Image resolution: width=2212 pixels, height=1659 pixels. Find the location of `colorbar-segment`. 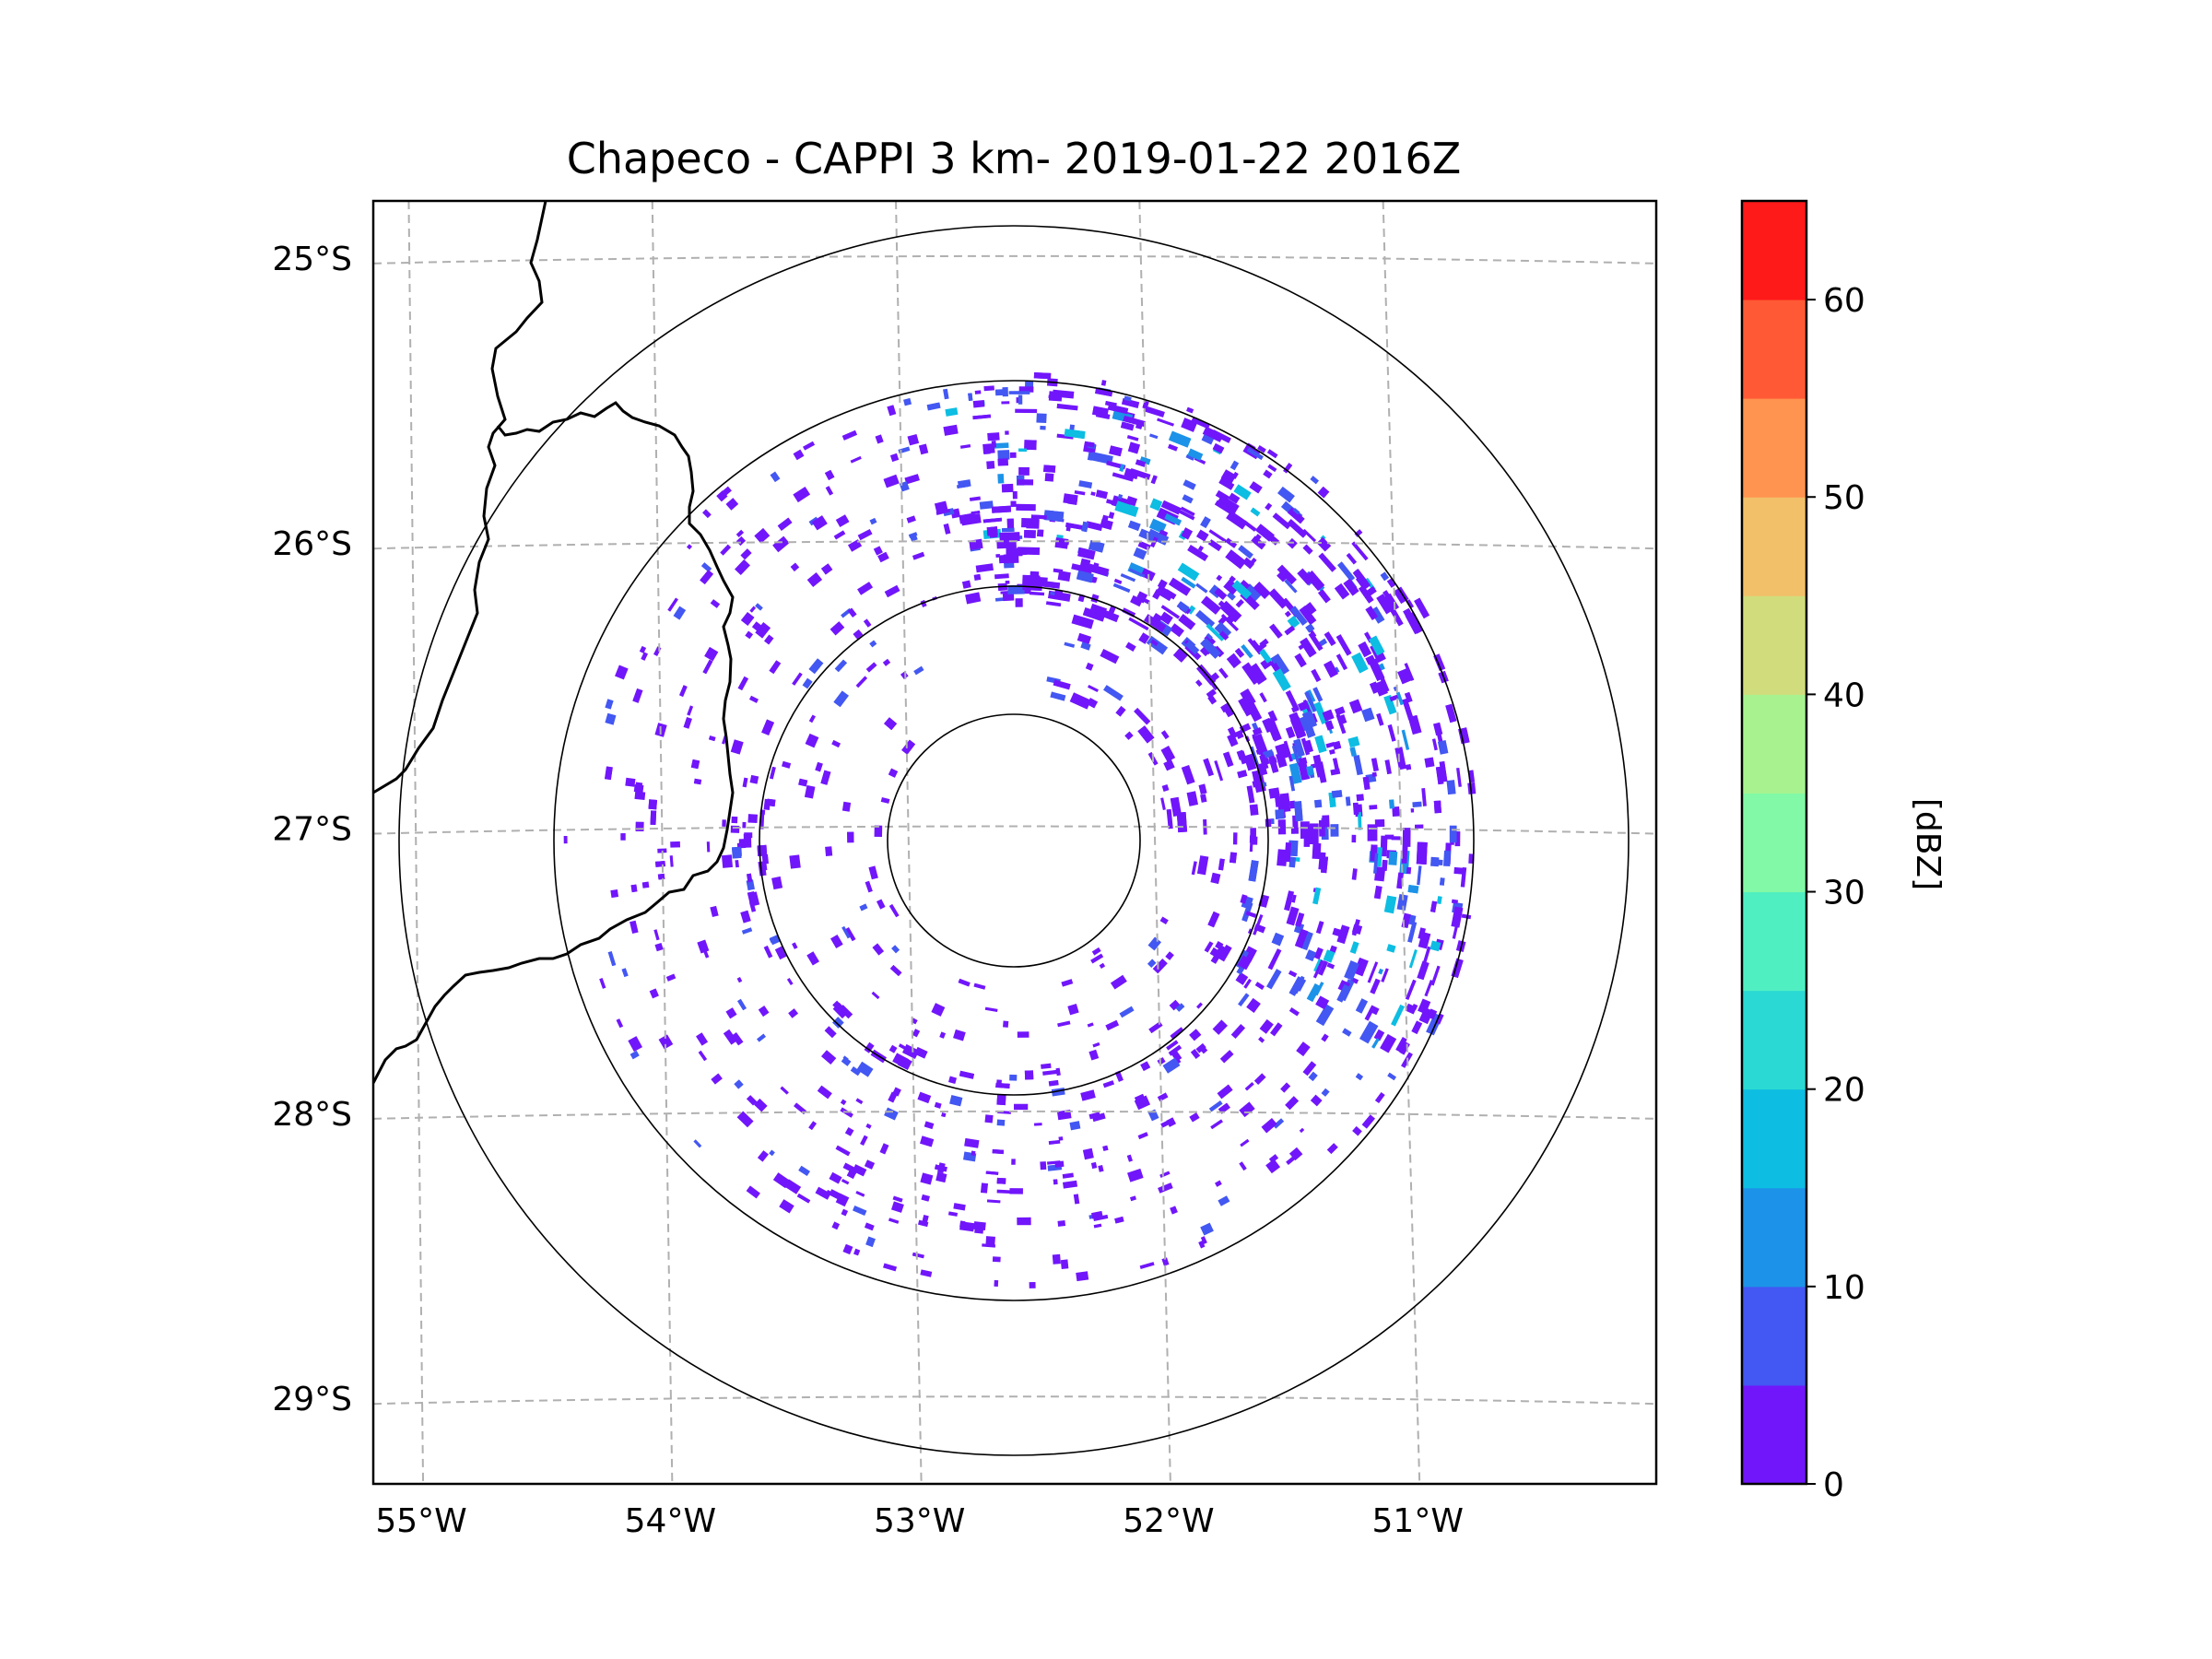

colorbar-segment is located at coordinates (1774, 546).